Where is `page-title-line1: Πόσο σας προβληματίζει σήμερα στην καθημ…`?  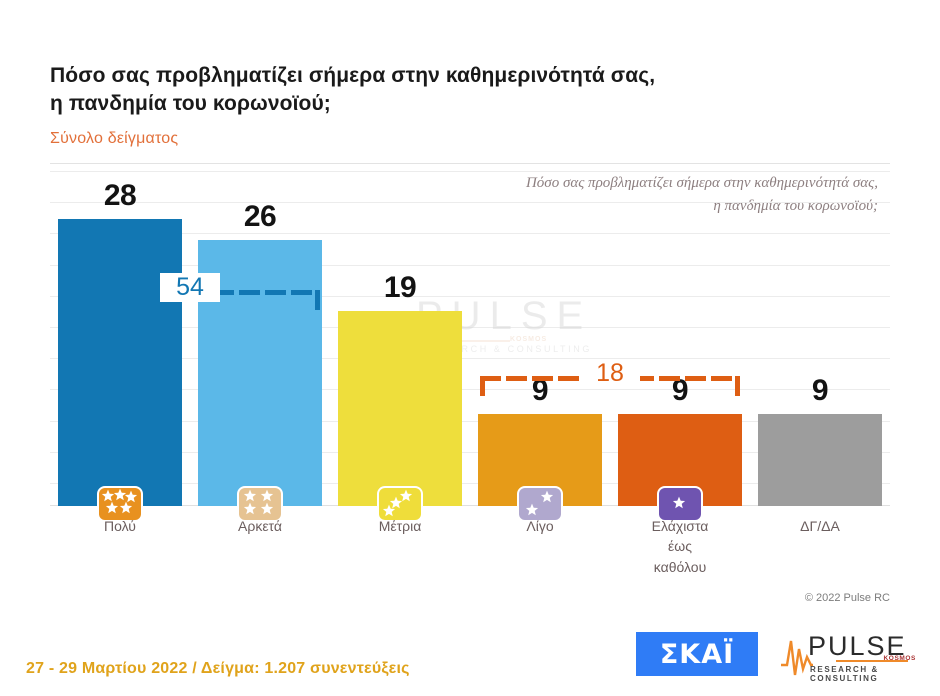 page-title-line1: Πόσο σας προβληματίζει σήμερα στην καθημ… is located at coordinates (353, 75).